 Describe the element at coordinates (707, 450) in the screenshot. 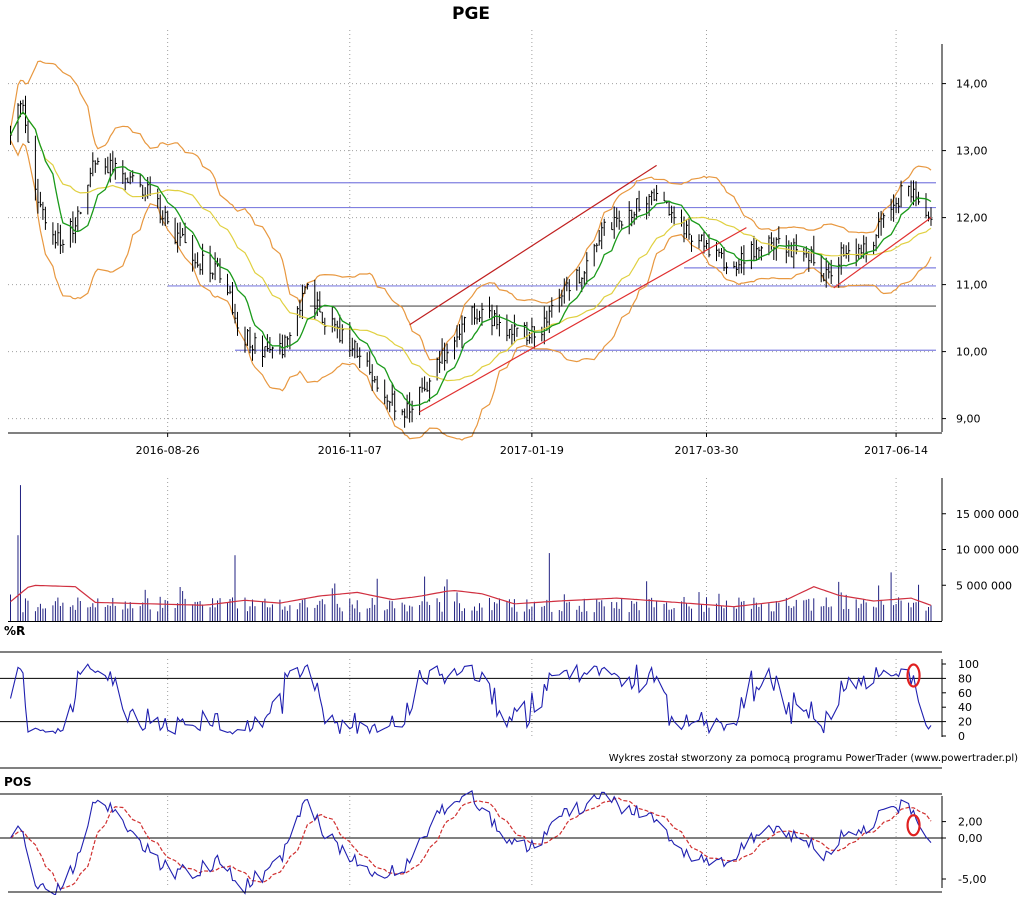

I see `date-axis-label: 2017-03-30` at that location.